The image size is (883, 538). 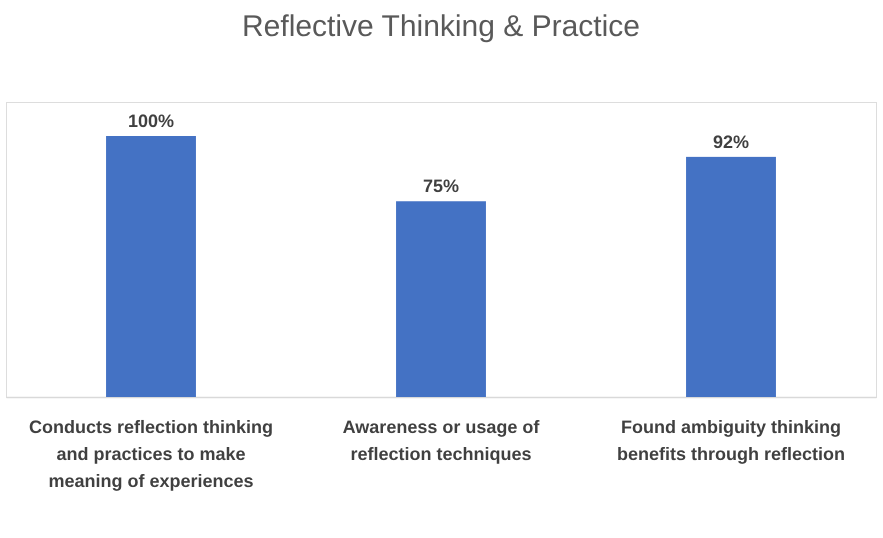 I want to click on chart-title: Reflective Thinking & Practice, so click(x=441, y=26).